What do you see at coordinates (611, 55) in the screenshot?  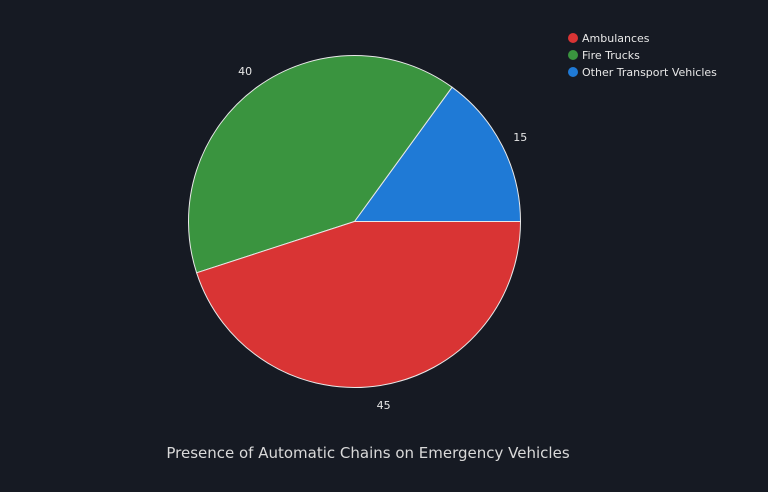 I see `legend-label: Fire Trucks` at bounding box center [611, 55].